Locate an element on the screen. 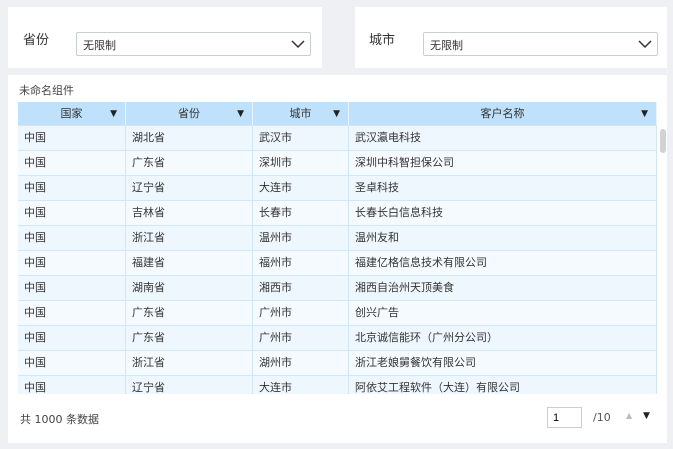  city-filter-panel: 城市 无限制 is located at coordinates (511, 37).